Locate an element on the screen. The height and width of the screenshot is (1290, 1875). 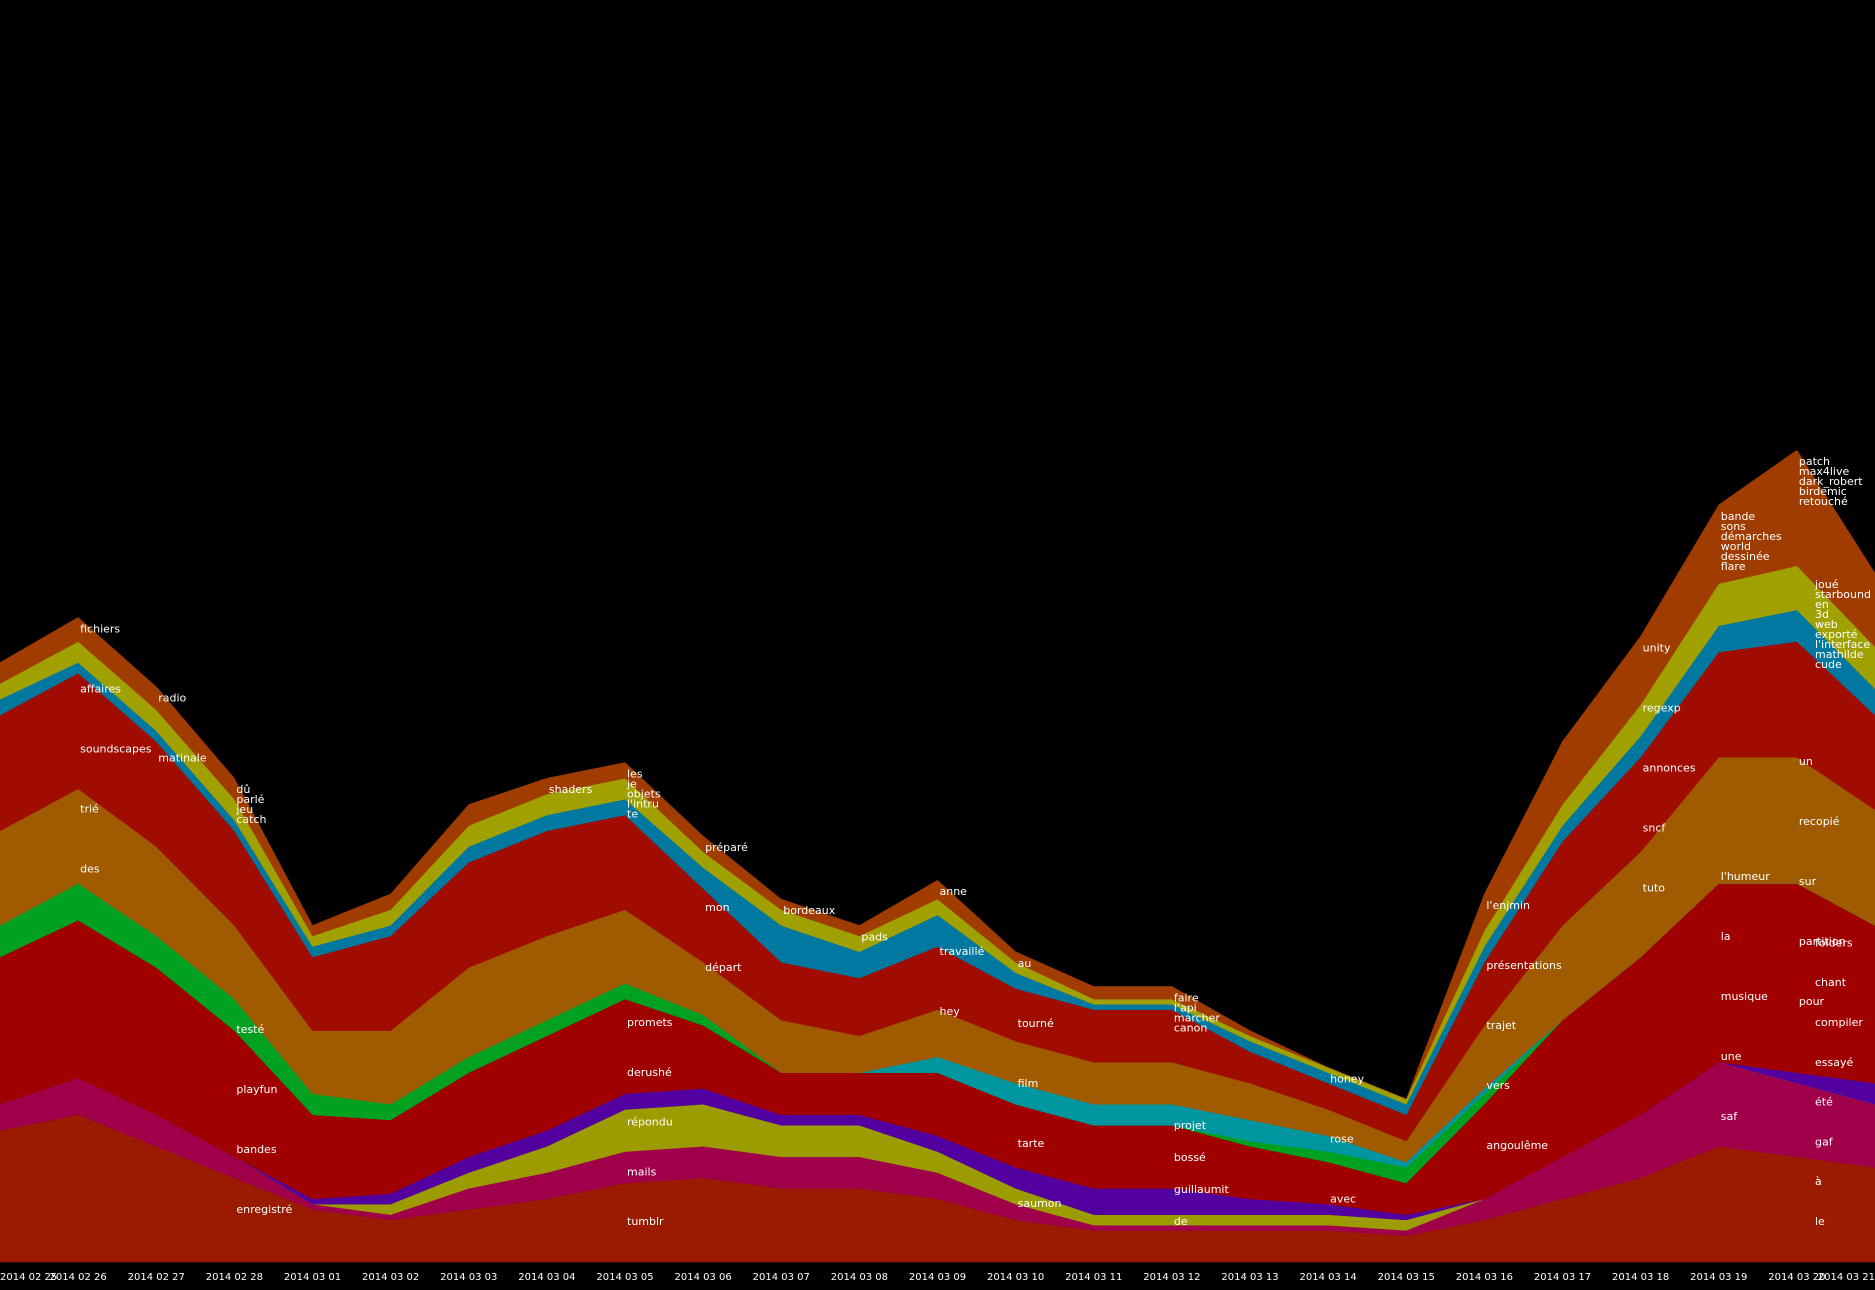
word-label: dû is located at coordinates (243, 789).